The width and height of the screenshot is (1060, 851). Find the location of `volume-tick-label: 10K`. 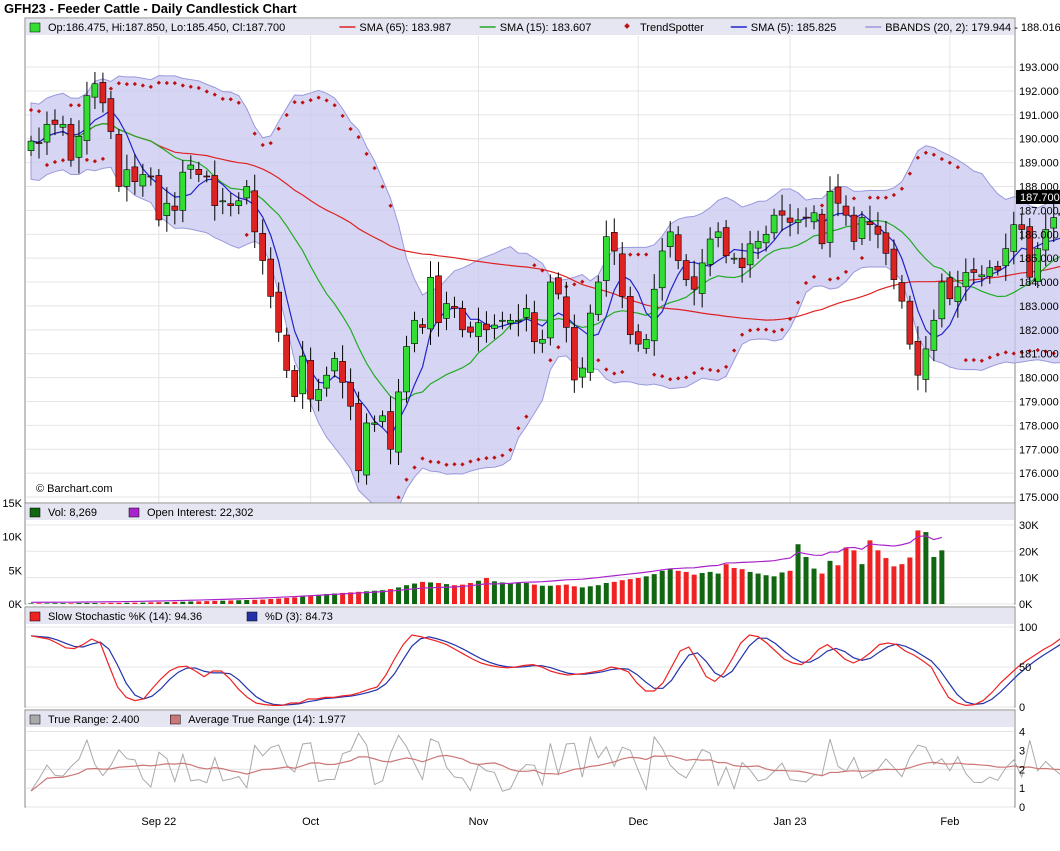

volume-tick-label: 10K is located at coordinates (12, 538).